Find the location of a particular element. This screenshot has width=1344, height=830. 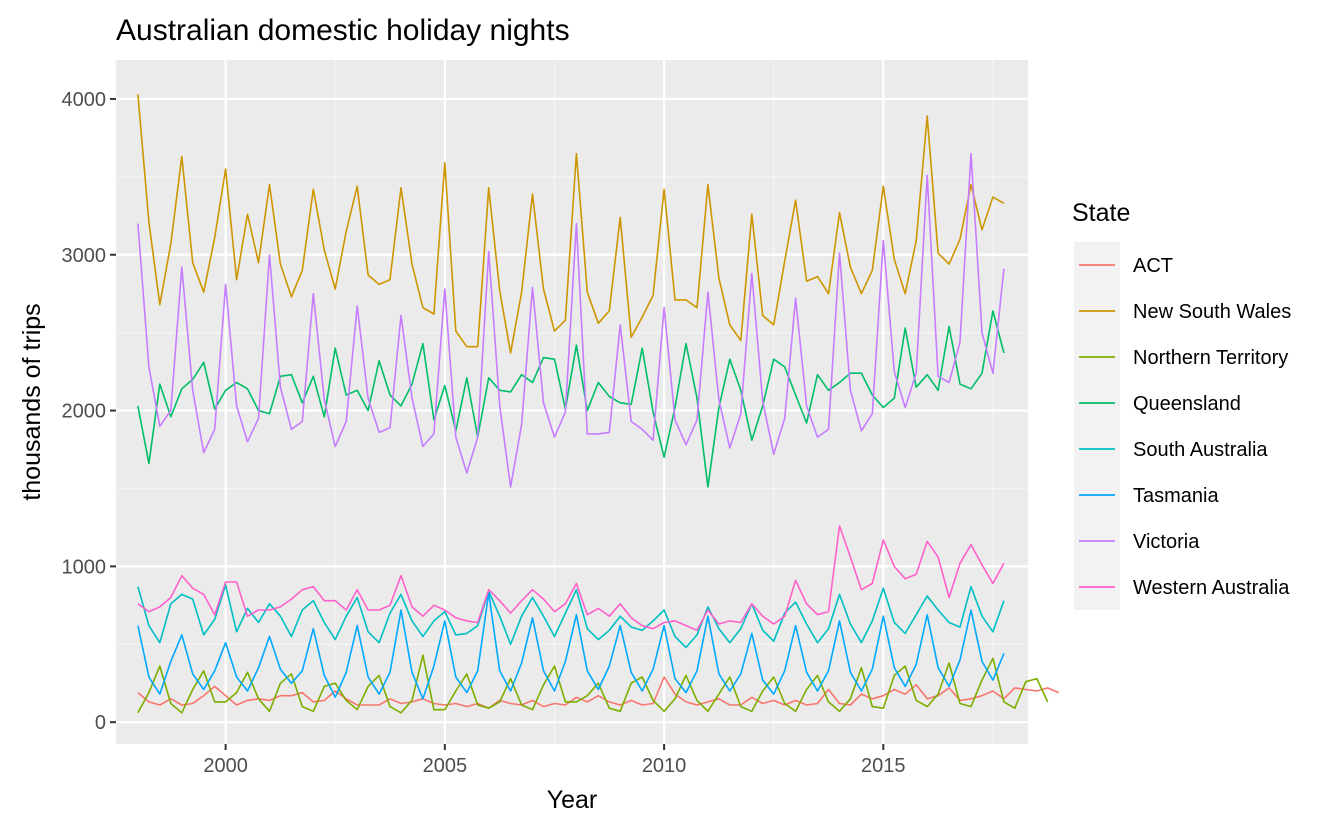

legend-label: ACT is located at coordinates (1153, 266).